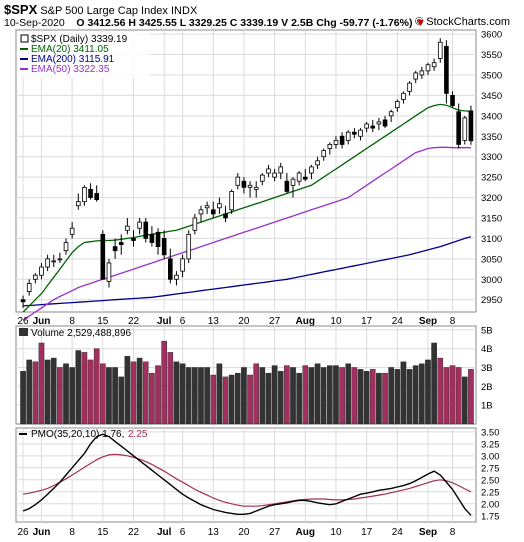 The height and width of the screenshot is (542, 524). What do you see at coordinates (70, 69) in the screenshot?
I see `legend-ema50: EMA(50) 3322.35` at bounding box center [70, 69].